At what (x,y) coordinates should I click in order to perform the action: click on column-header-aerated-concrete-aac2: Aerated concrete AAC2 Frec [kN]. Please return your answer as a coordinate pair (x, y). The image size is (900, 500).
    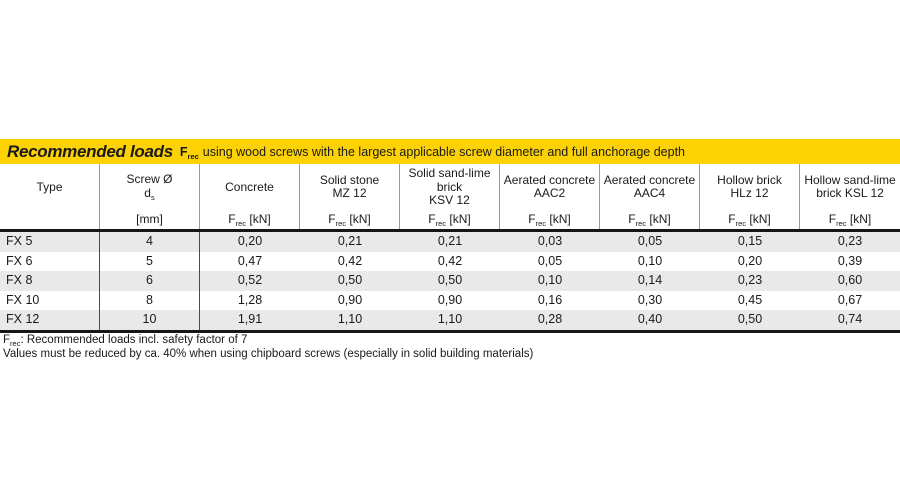
    Looking at the image, I should click on (550, 197).